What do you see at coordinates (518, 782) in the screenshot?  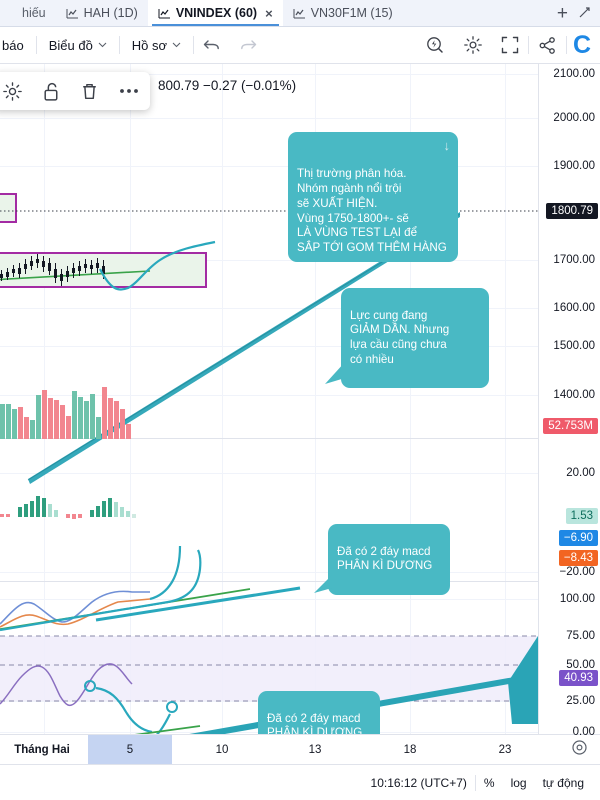 I see `log-toggle: log` at bounding box center [518, 782].